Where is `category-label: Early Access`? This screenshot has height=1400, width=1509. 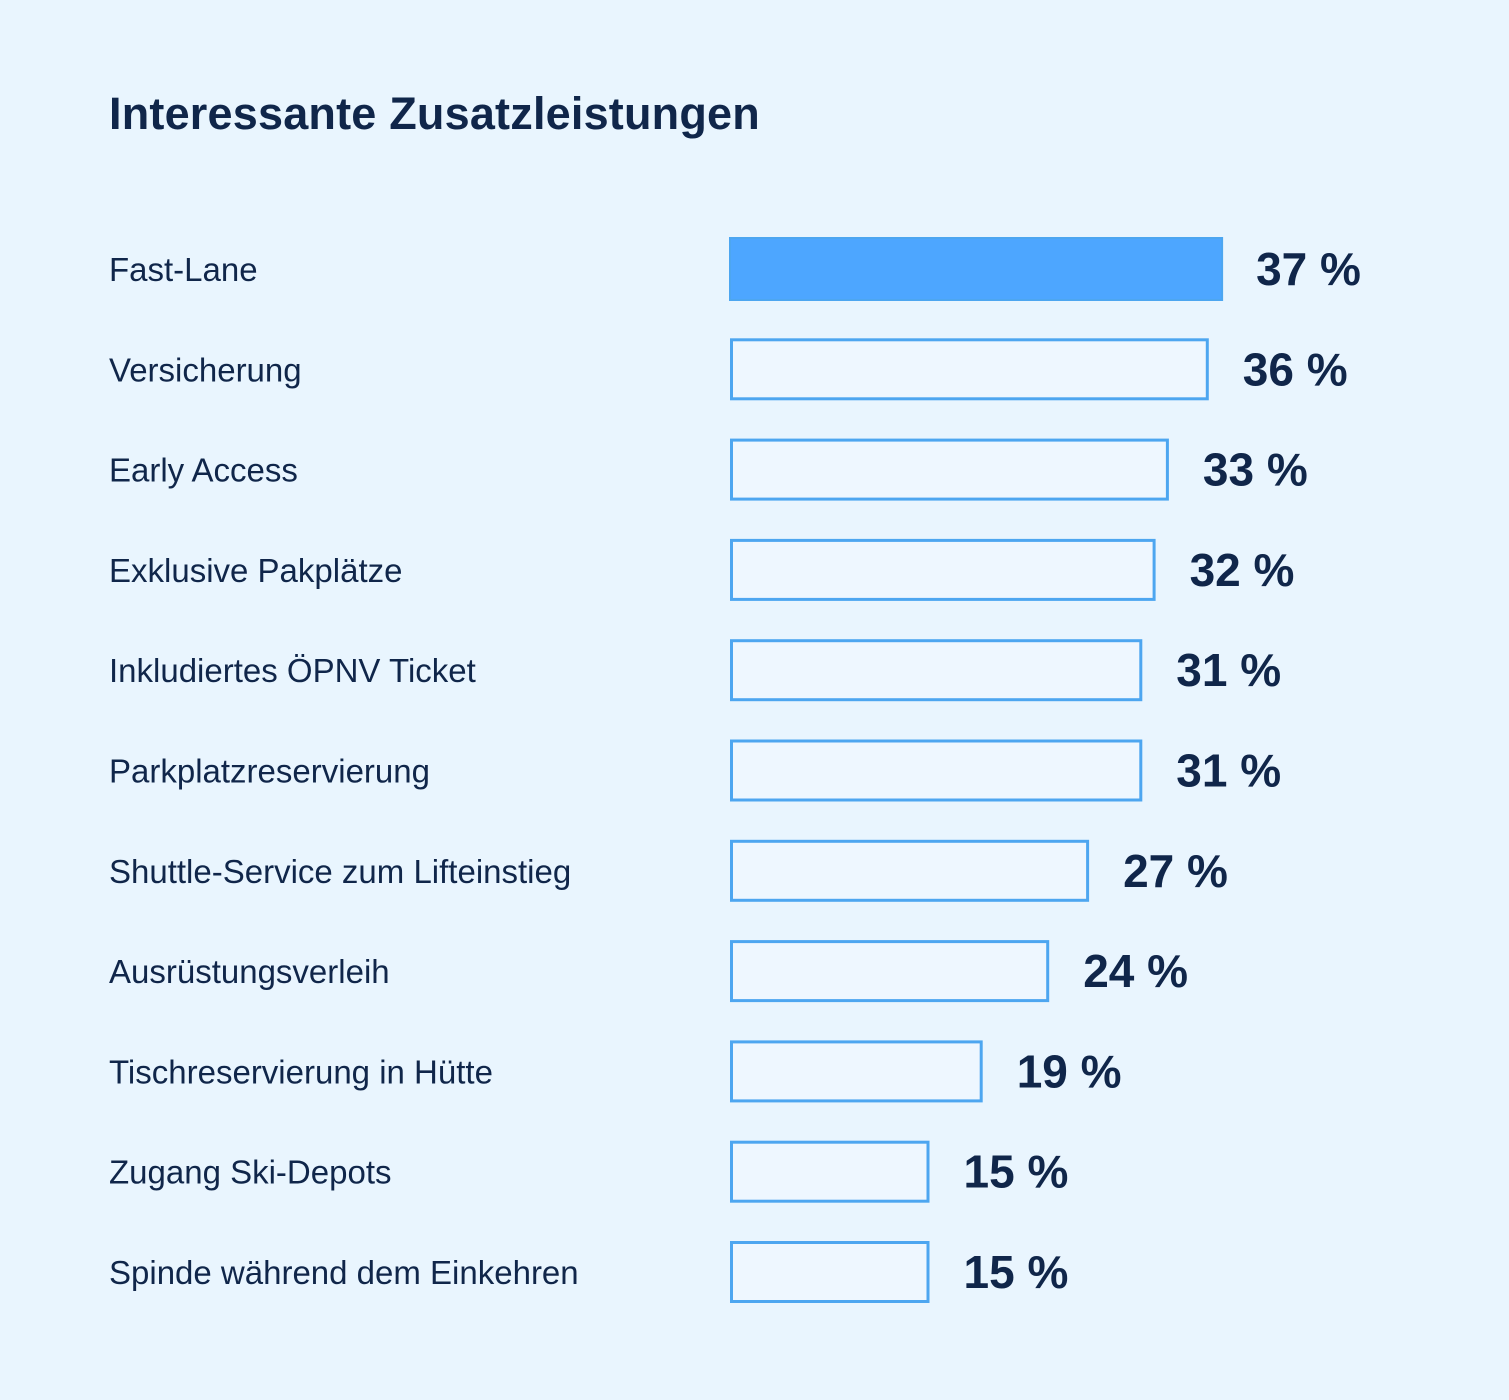 category-label: Early Access is located at coordinates (203, 470).